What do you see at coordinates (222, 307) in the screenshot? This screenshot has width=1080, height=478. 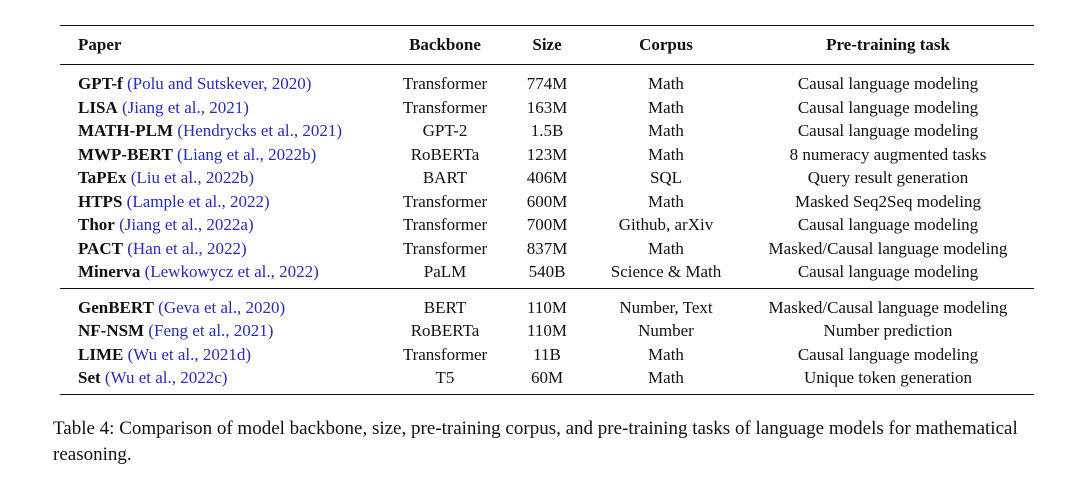 I see `paper-citation-link: (Geva et al., 2020)` at bounding box center [222, 307].